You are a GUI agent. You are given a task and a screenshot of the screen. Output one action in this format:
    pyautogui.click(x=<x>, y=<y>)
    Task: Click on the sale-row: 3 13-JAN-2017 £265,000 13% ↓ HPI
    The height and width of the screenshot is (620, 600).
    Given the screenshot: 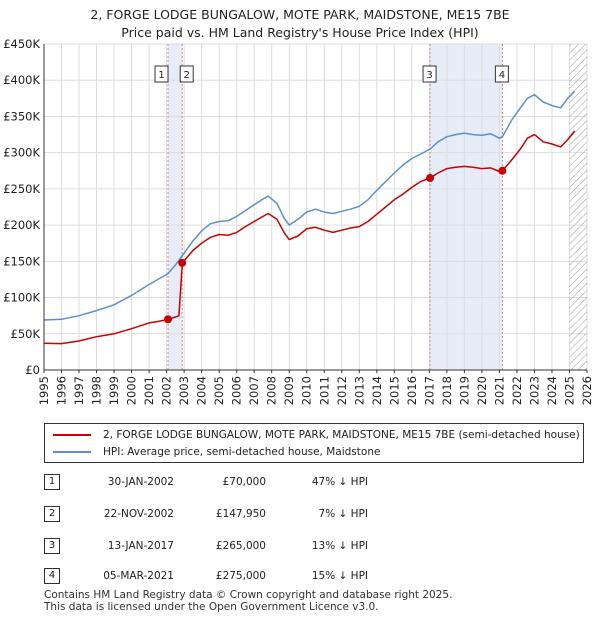 What is the action you would take?
    pyautogui.click(x=244, y=547)
    